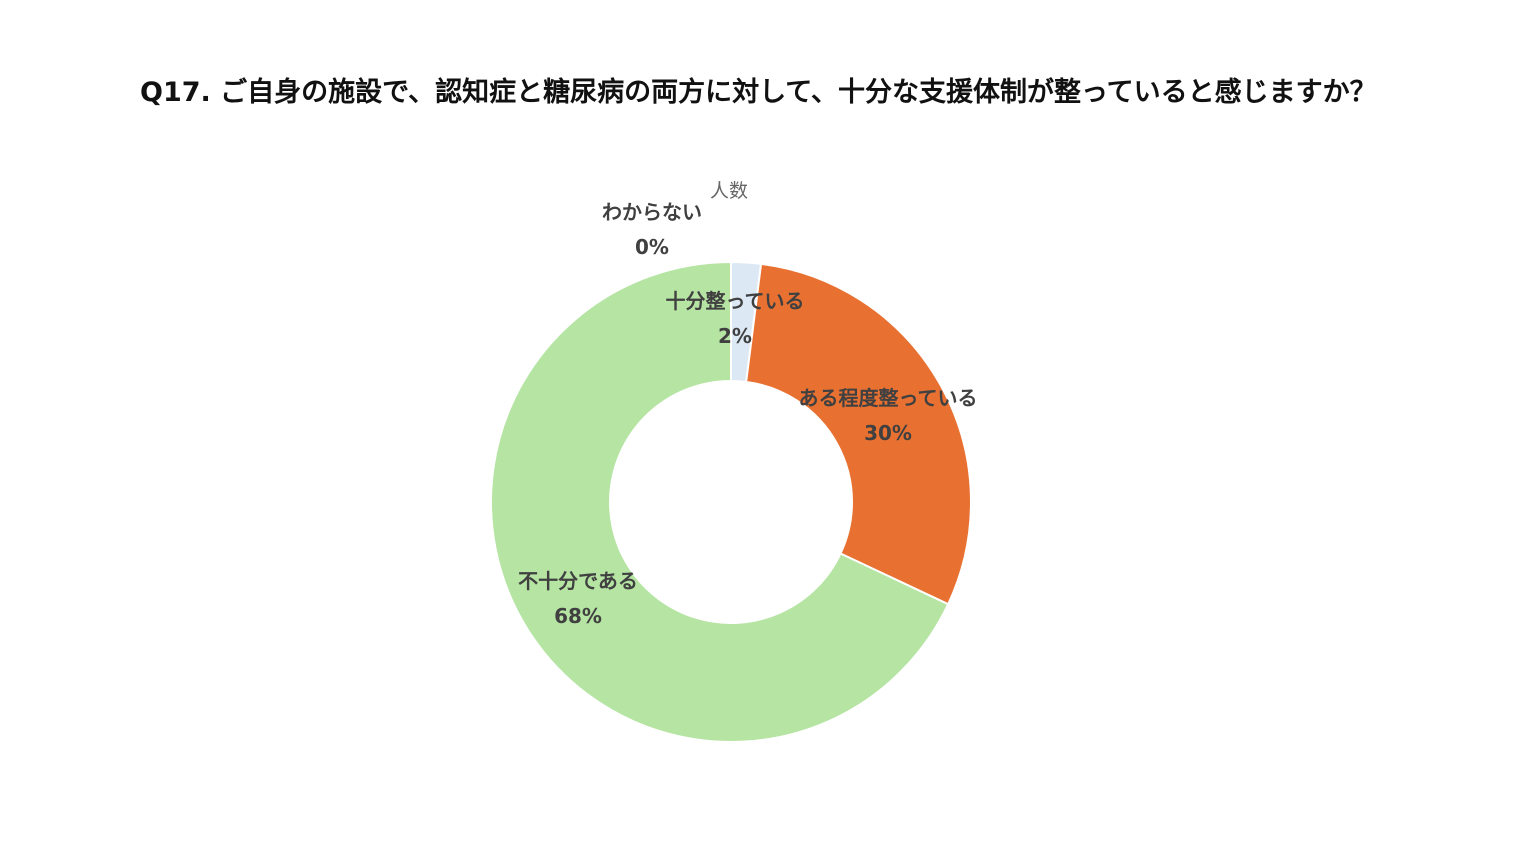 Image resolution: width=1536 pixels, height=864 pixels. Describe the element at coordinates (578, 616) in the screenshot. I see `percent-label: 68%` at that location.